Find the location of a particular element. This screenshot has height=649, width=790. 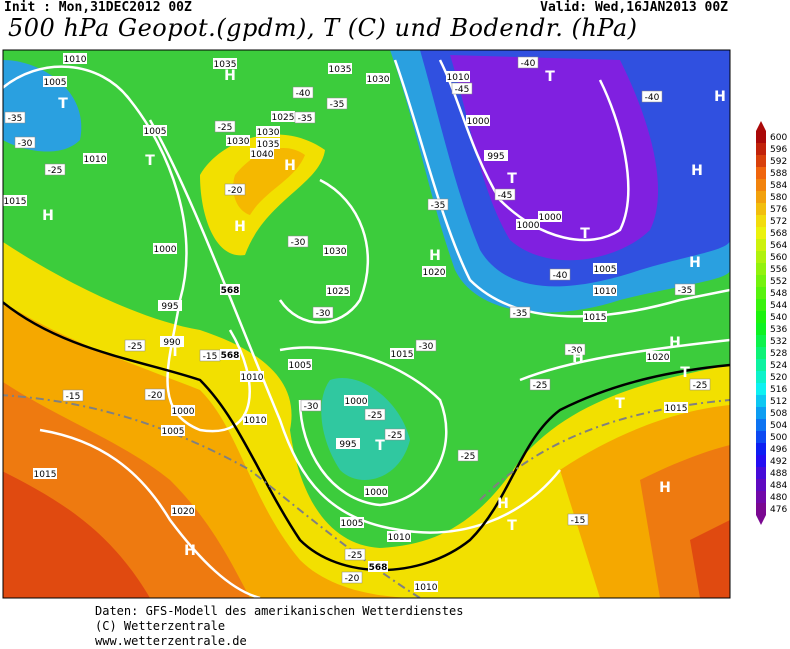

footer-line: www.wetterzentrale.de is located at coordinates (171, 641).